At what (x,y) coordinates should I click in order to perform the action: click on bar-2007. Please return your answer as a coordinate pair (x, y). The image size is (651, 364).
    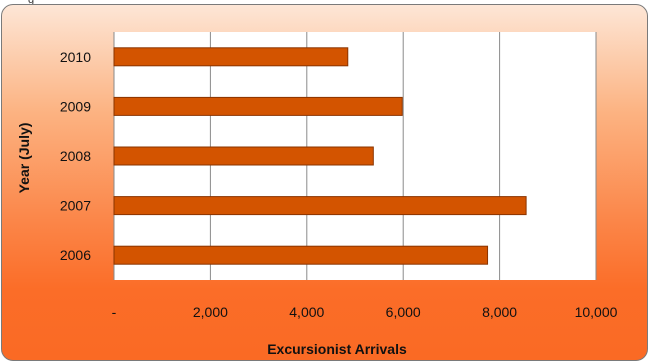
    Looking at the image, I should click on (320, 206).